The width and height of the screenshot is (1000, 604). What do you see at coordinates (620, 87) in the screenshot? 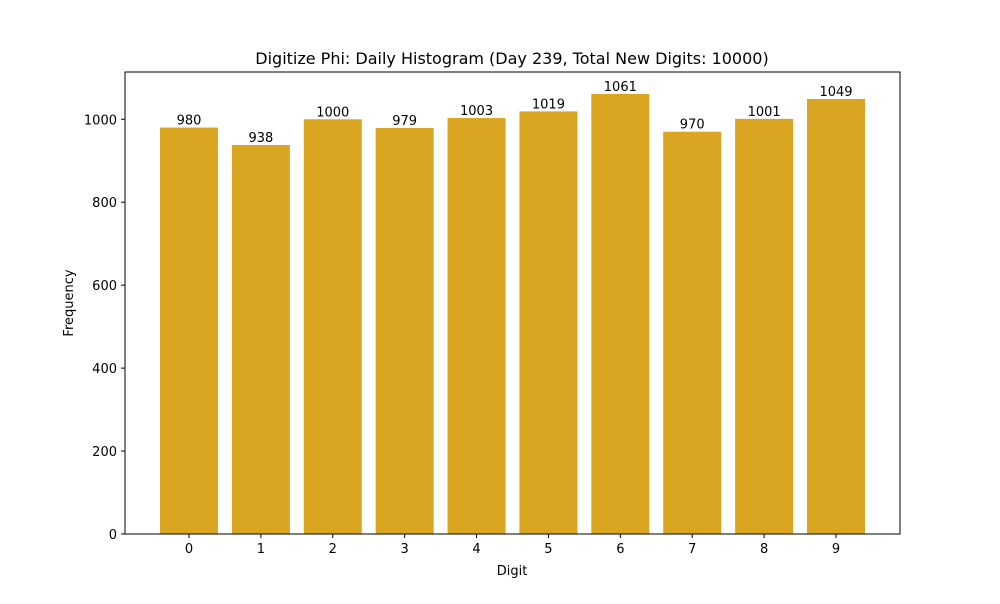
I see `bar-value-label: 1061` at bounding box center [620, 87].